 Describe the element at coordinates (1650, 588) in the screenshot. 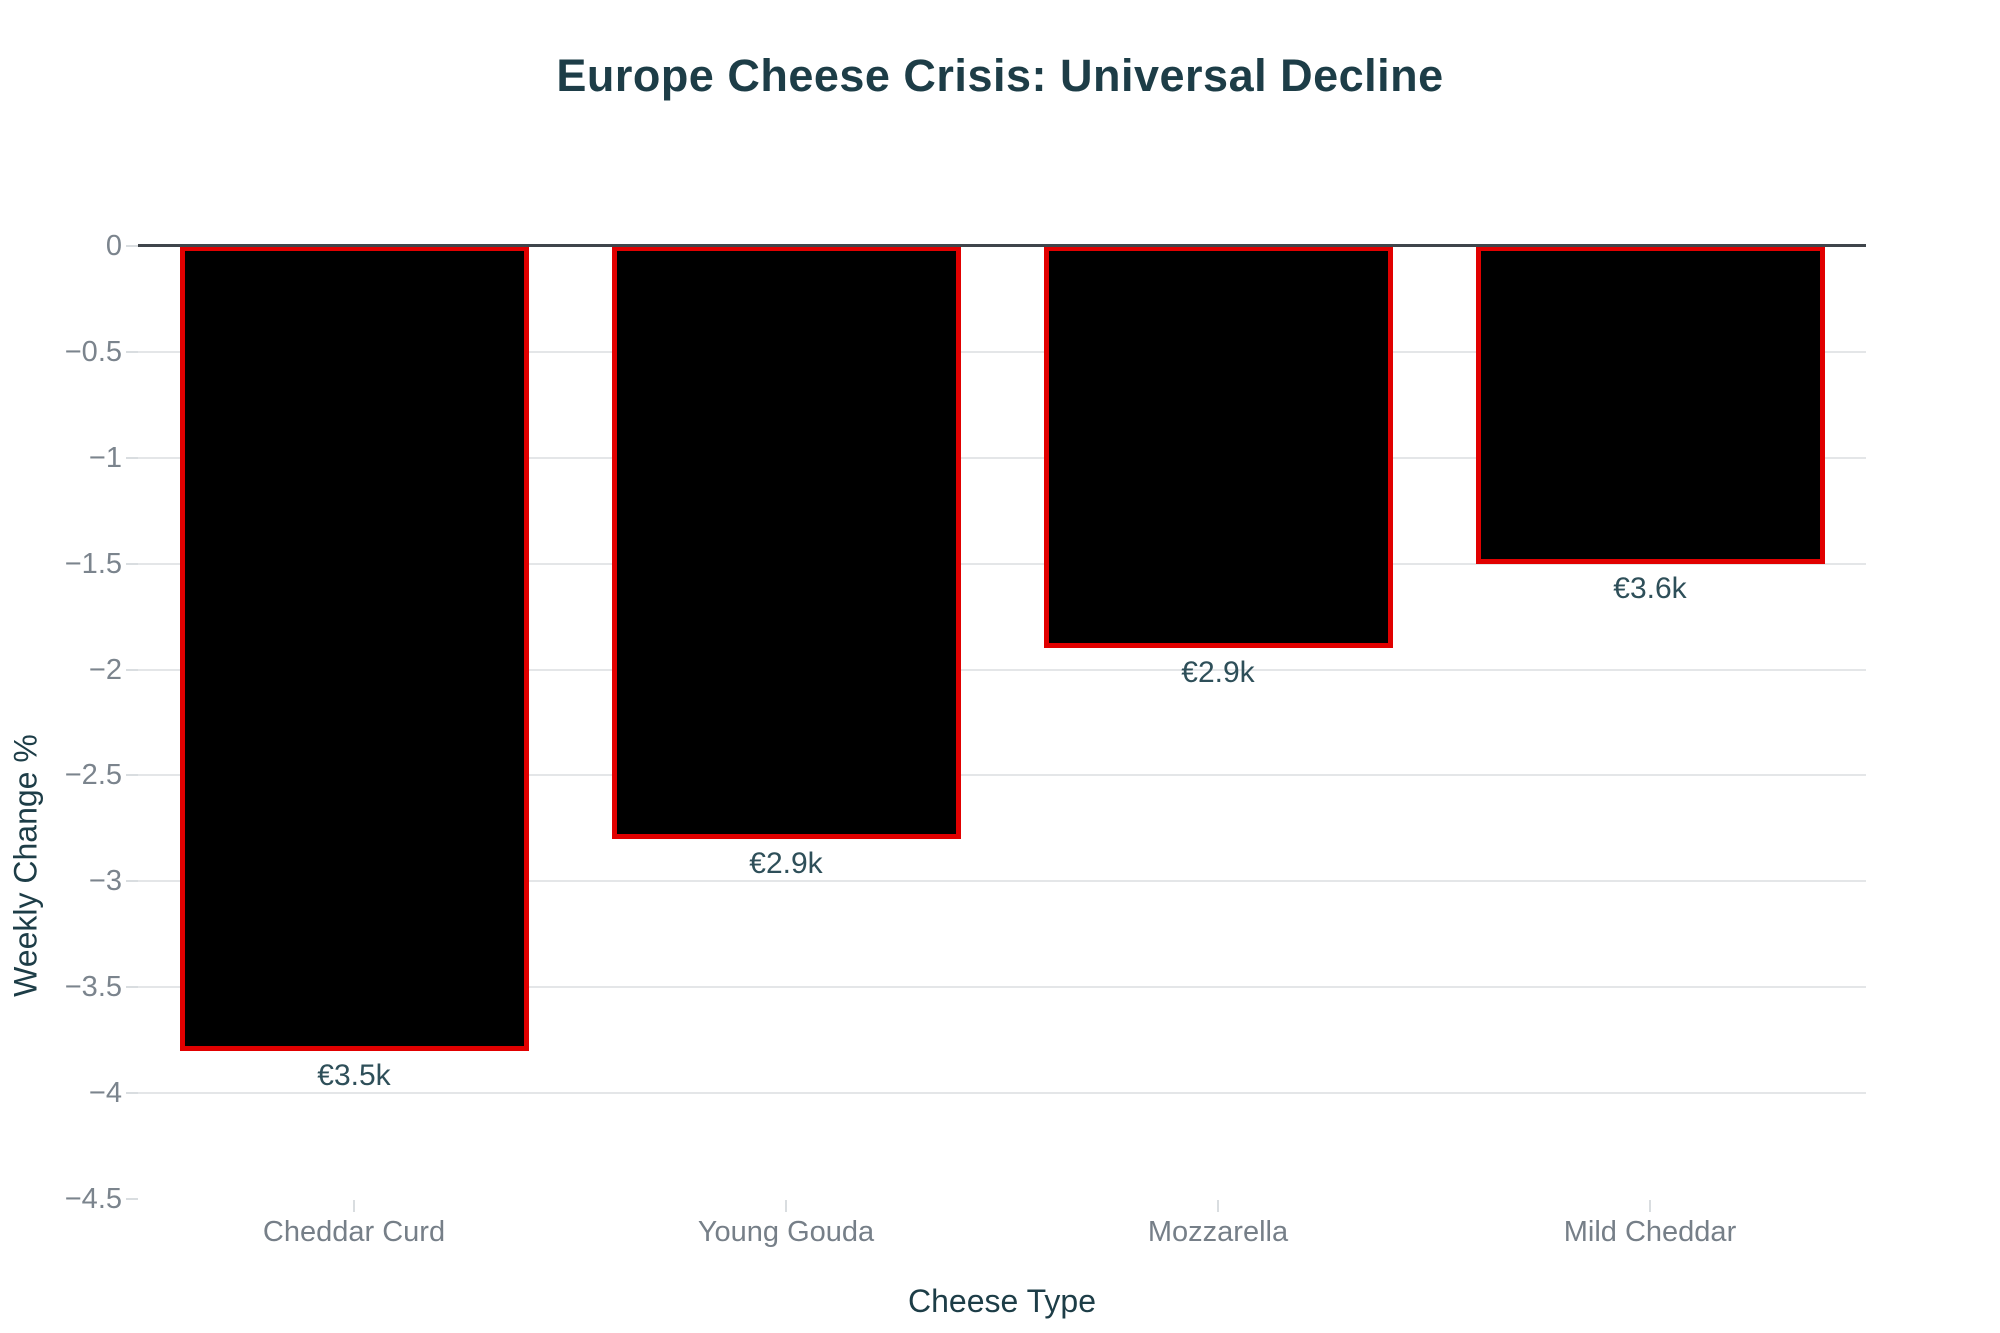

I see `bar-value-label: €3.6k` at that location.